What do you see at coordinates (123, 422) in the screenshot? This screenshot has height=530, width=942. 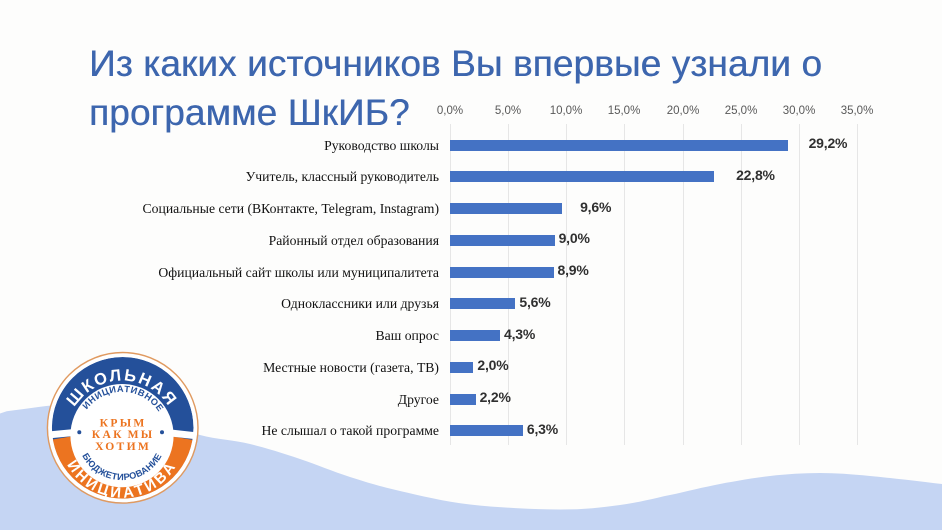 I see `svg-text: КРЫМ` at bounding box center [123, 422].